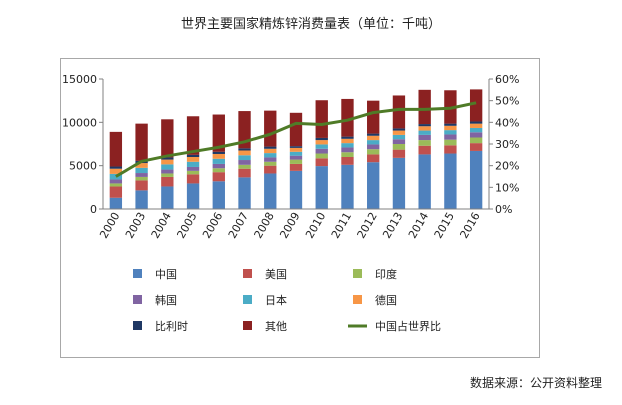 This screenshot has width=622, height=405. I want to click on y-tick-label: 15000, so click(79, 79).